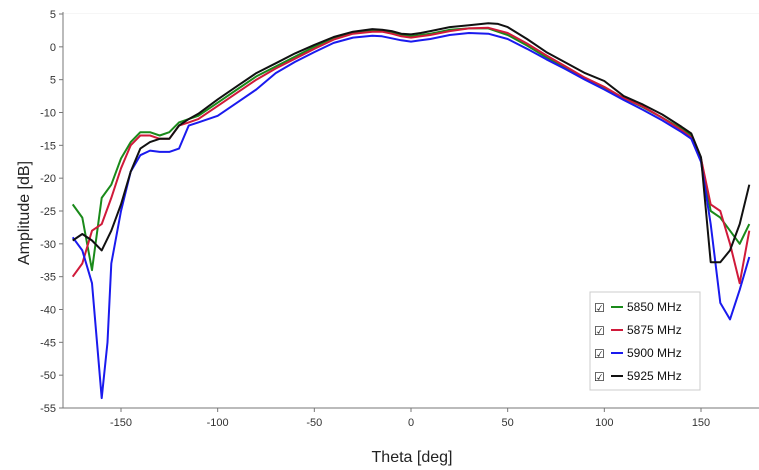 Image resolution: width=759 pixels, height=470 pixels. Describe the element at coordinates (604, 423) in the screenshot. I see `x-tick-label: 100` at that location.